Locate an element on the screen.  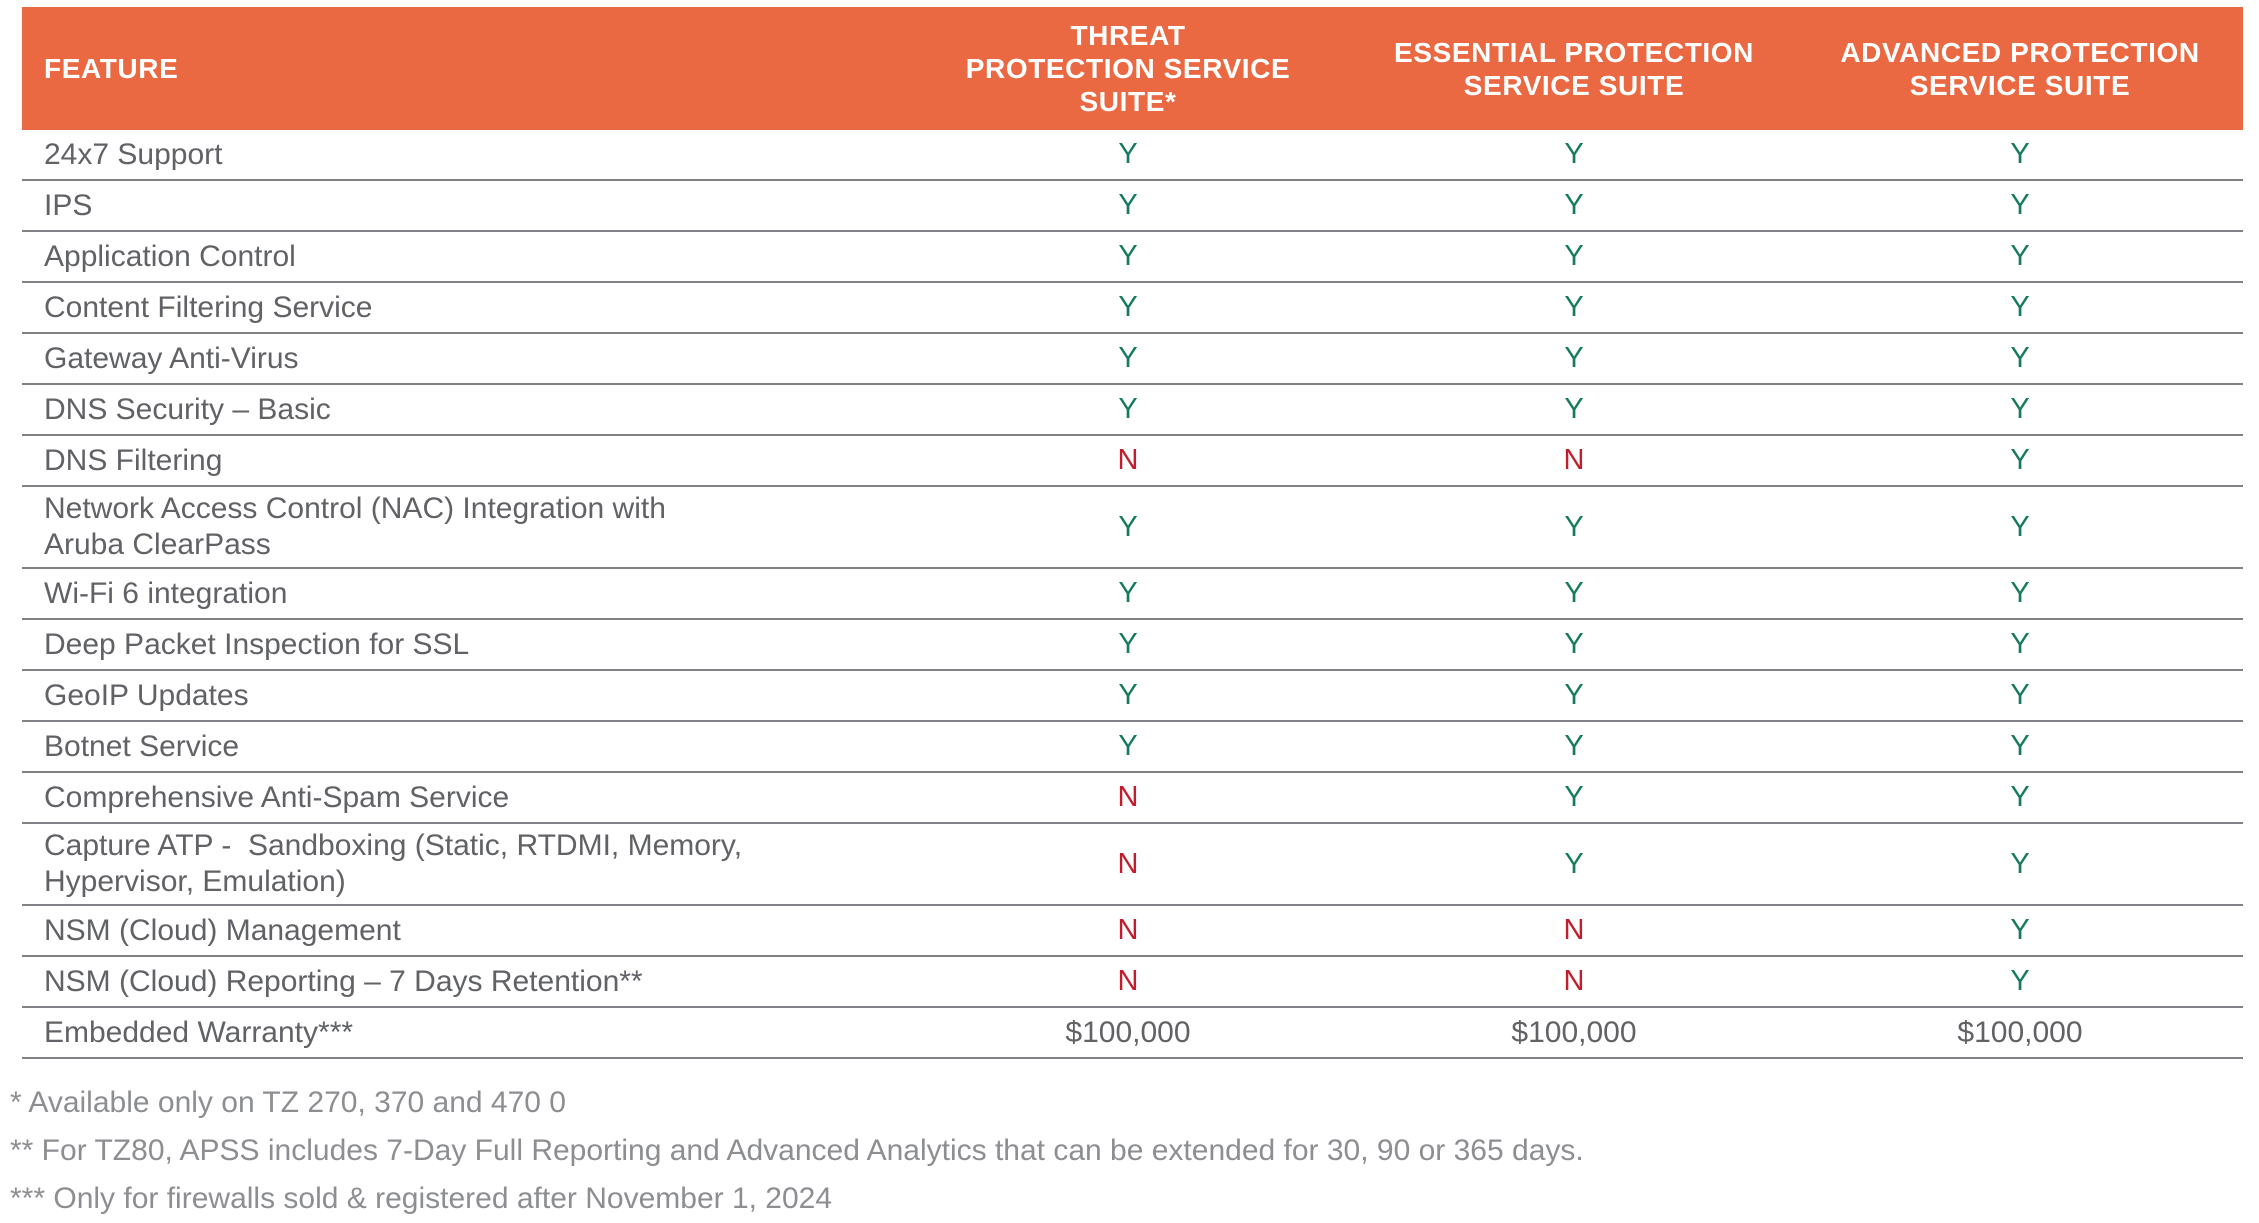
essential-value-cell: $100,000 is located at coordinates (1574, 1032).